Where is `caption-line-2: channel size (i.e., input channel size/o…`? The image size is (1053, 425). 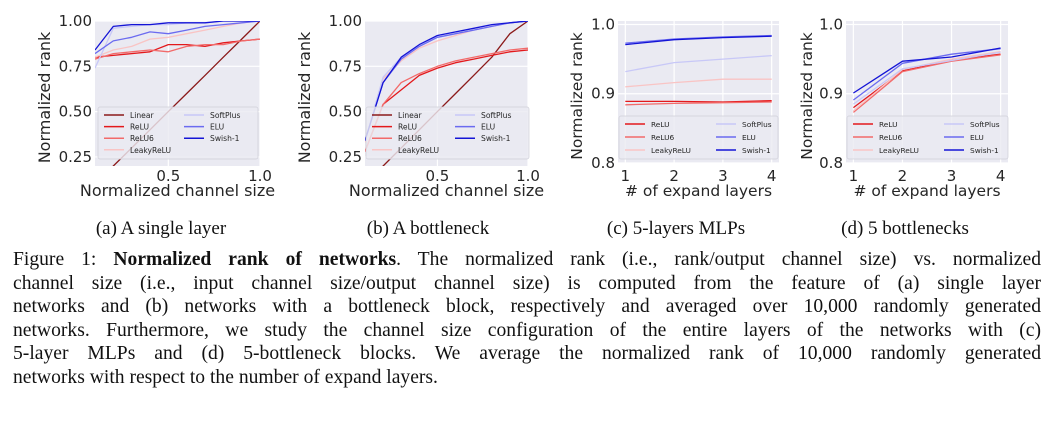
caption-line-2: channel size (i.e., input channel size/o… is located at coordinates (527, 283).